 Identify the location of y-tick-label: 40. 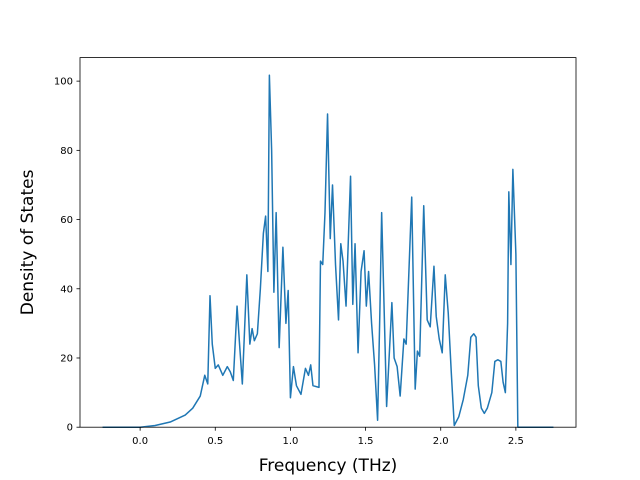
(66, 289).